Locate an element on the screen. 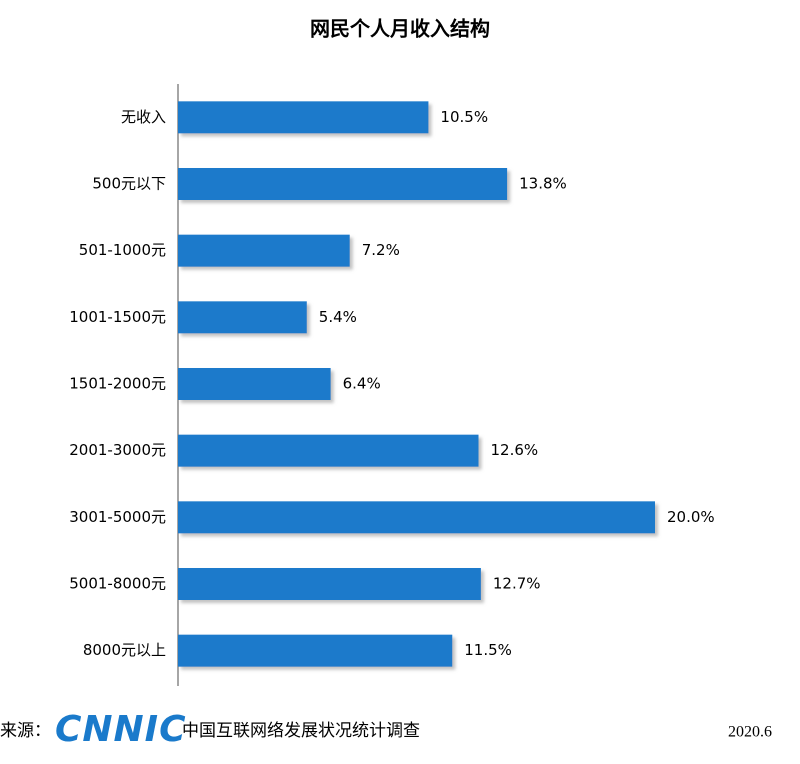 The height and width of the screenshot is (764, 800). value-label: 6.4% is located at coordinates (362, 384).